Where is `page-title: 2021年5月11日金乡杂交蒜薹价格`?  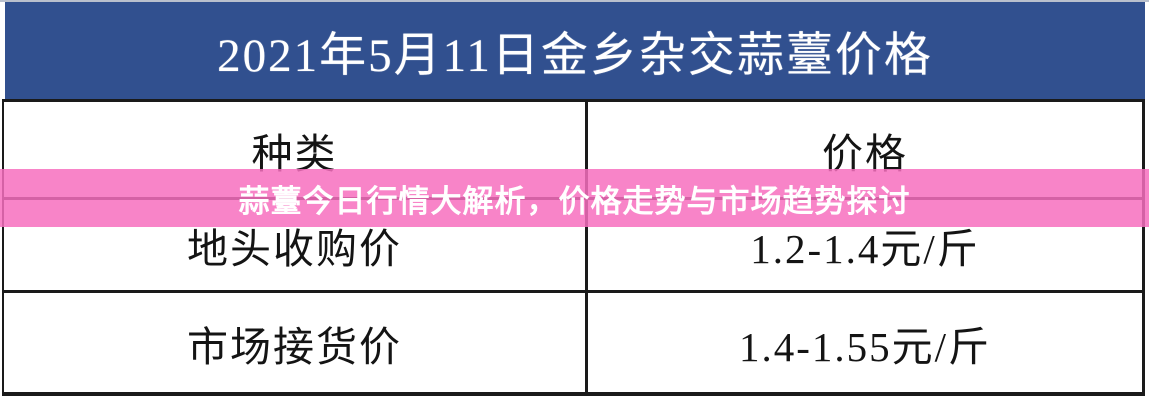 page-title: 2021年5月11日金乡杂交蒜薹价格 is located at coordinates (575, 56).